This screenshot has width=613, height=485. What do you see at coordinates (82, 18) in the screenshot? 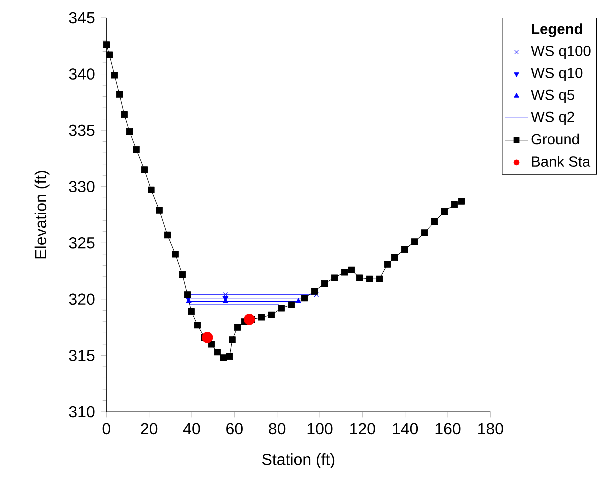
I see `y-tick-label: 345` at bounding box center [82, 18].